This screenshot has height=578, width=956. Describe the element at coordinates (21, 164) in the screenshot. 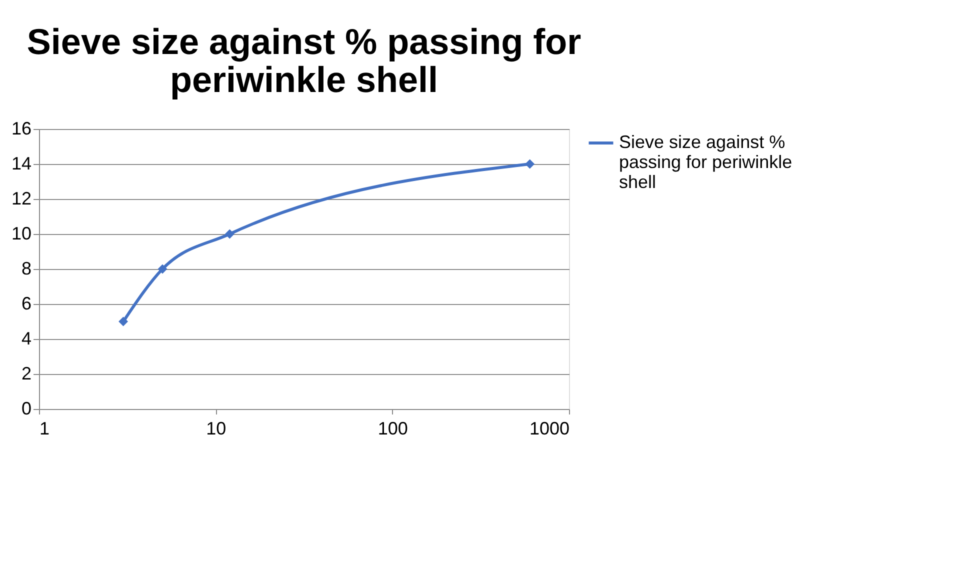

I see `y-tick-label: 14` at that location.